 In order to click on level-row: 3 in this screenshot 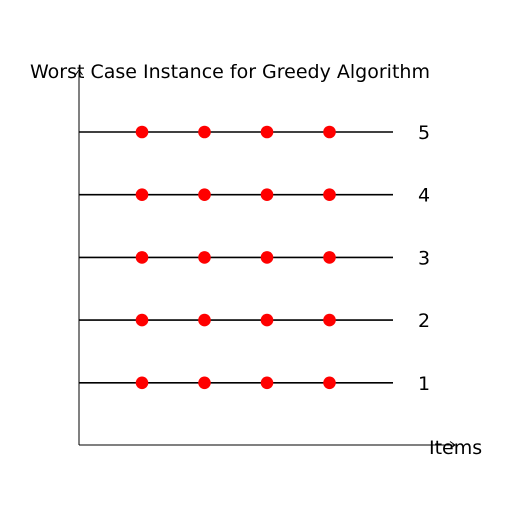, I will do `click(254, 258)`.